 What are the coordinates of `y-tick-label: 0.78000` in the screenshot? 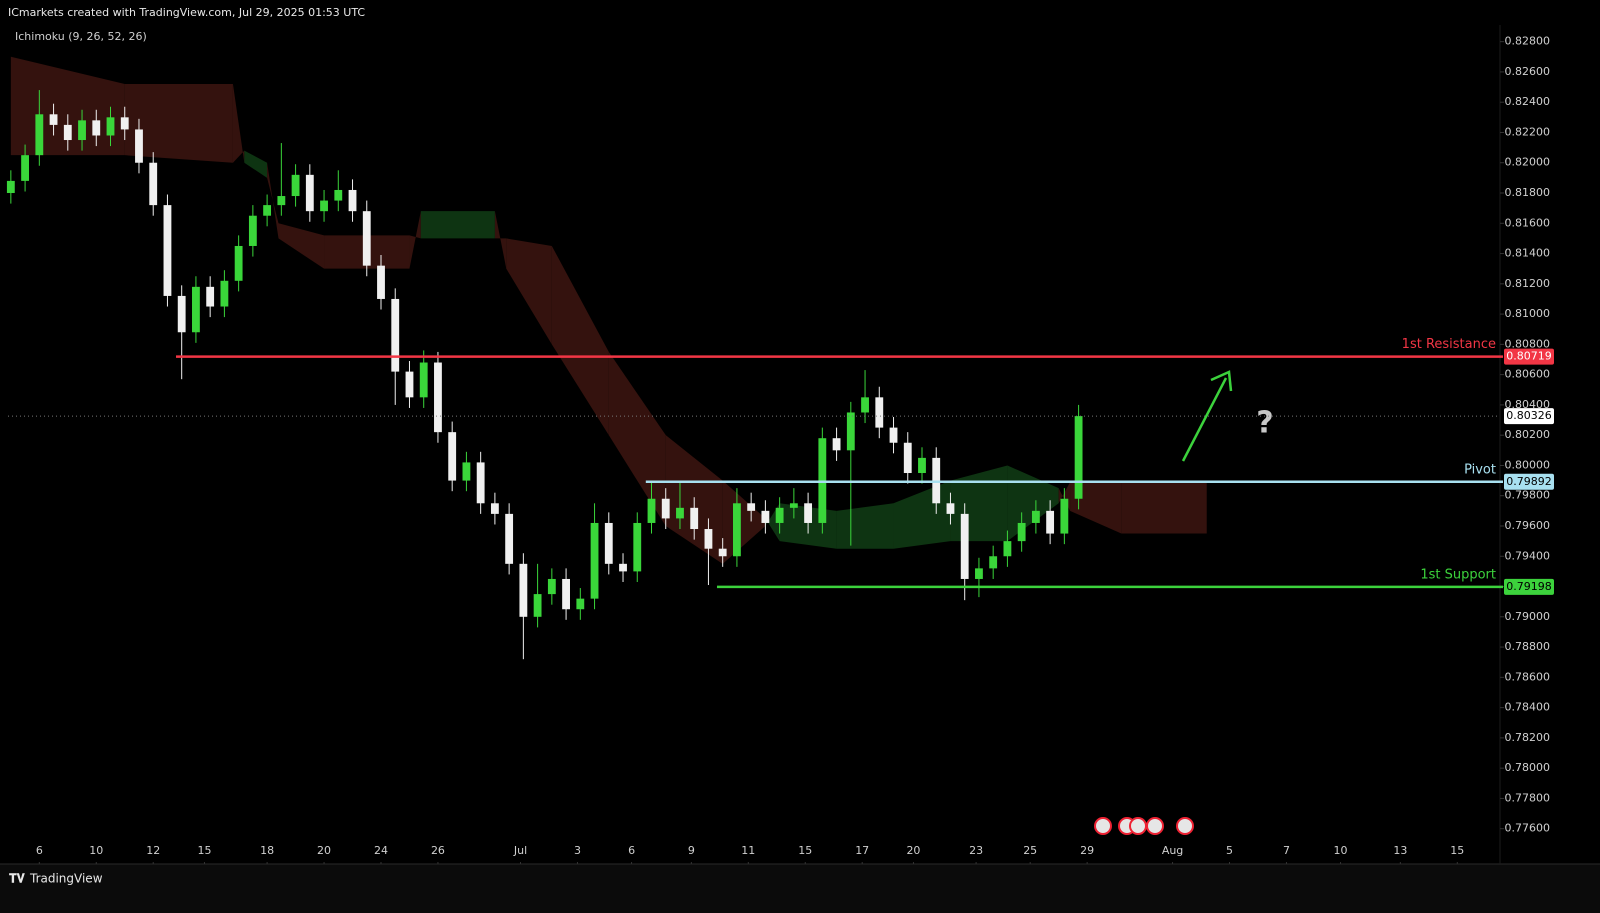 It's located at (1528, 767).